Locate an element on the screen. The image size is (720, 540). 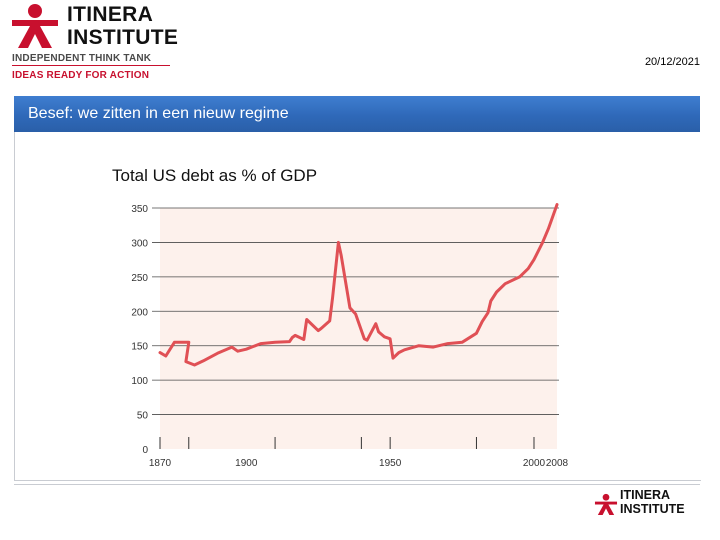
x-tick-label-1900: 1900 is located at coordinates (246, 463).